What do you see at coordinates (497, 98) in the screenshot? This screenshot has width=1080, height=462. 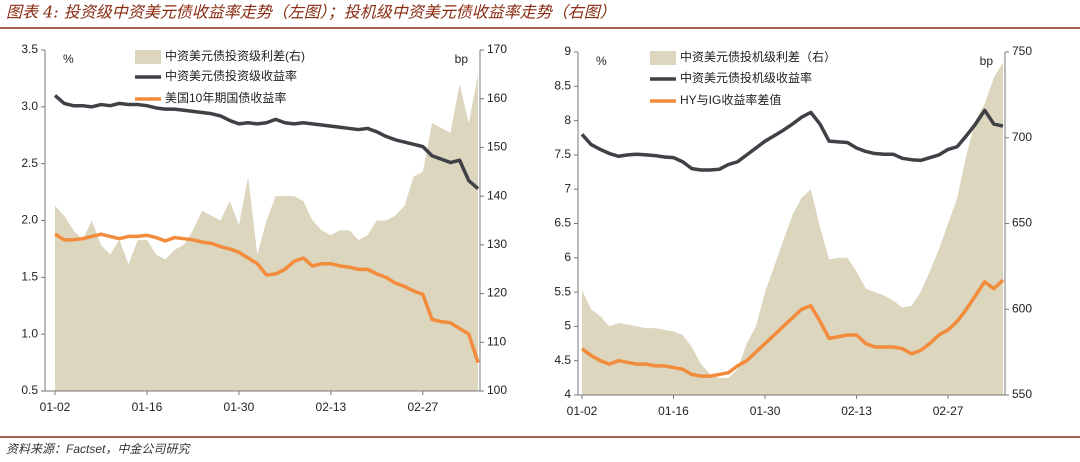 I see `y2-tick-label: 160` at bounding box center [497, 98].